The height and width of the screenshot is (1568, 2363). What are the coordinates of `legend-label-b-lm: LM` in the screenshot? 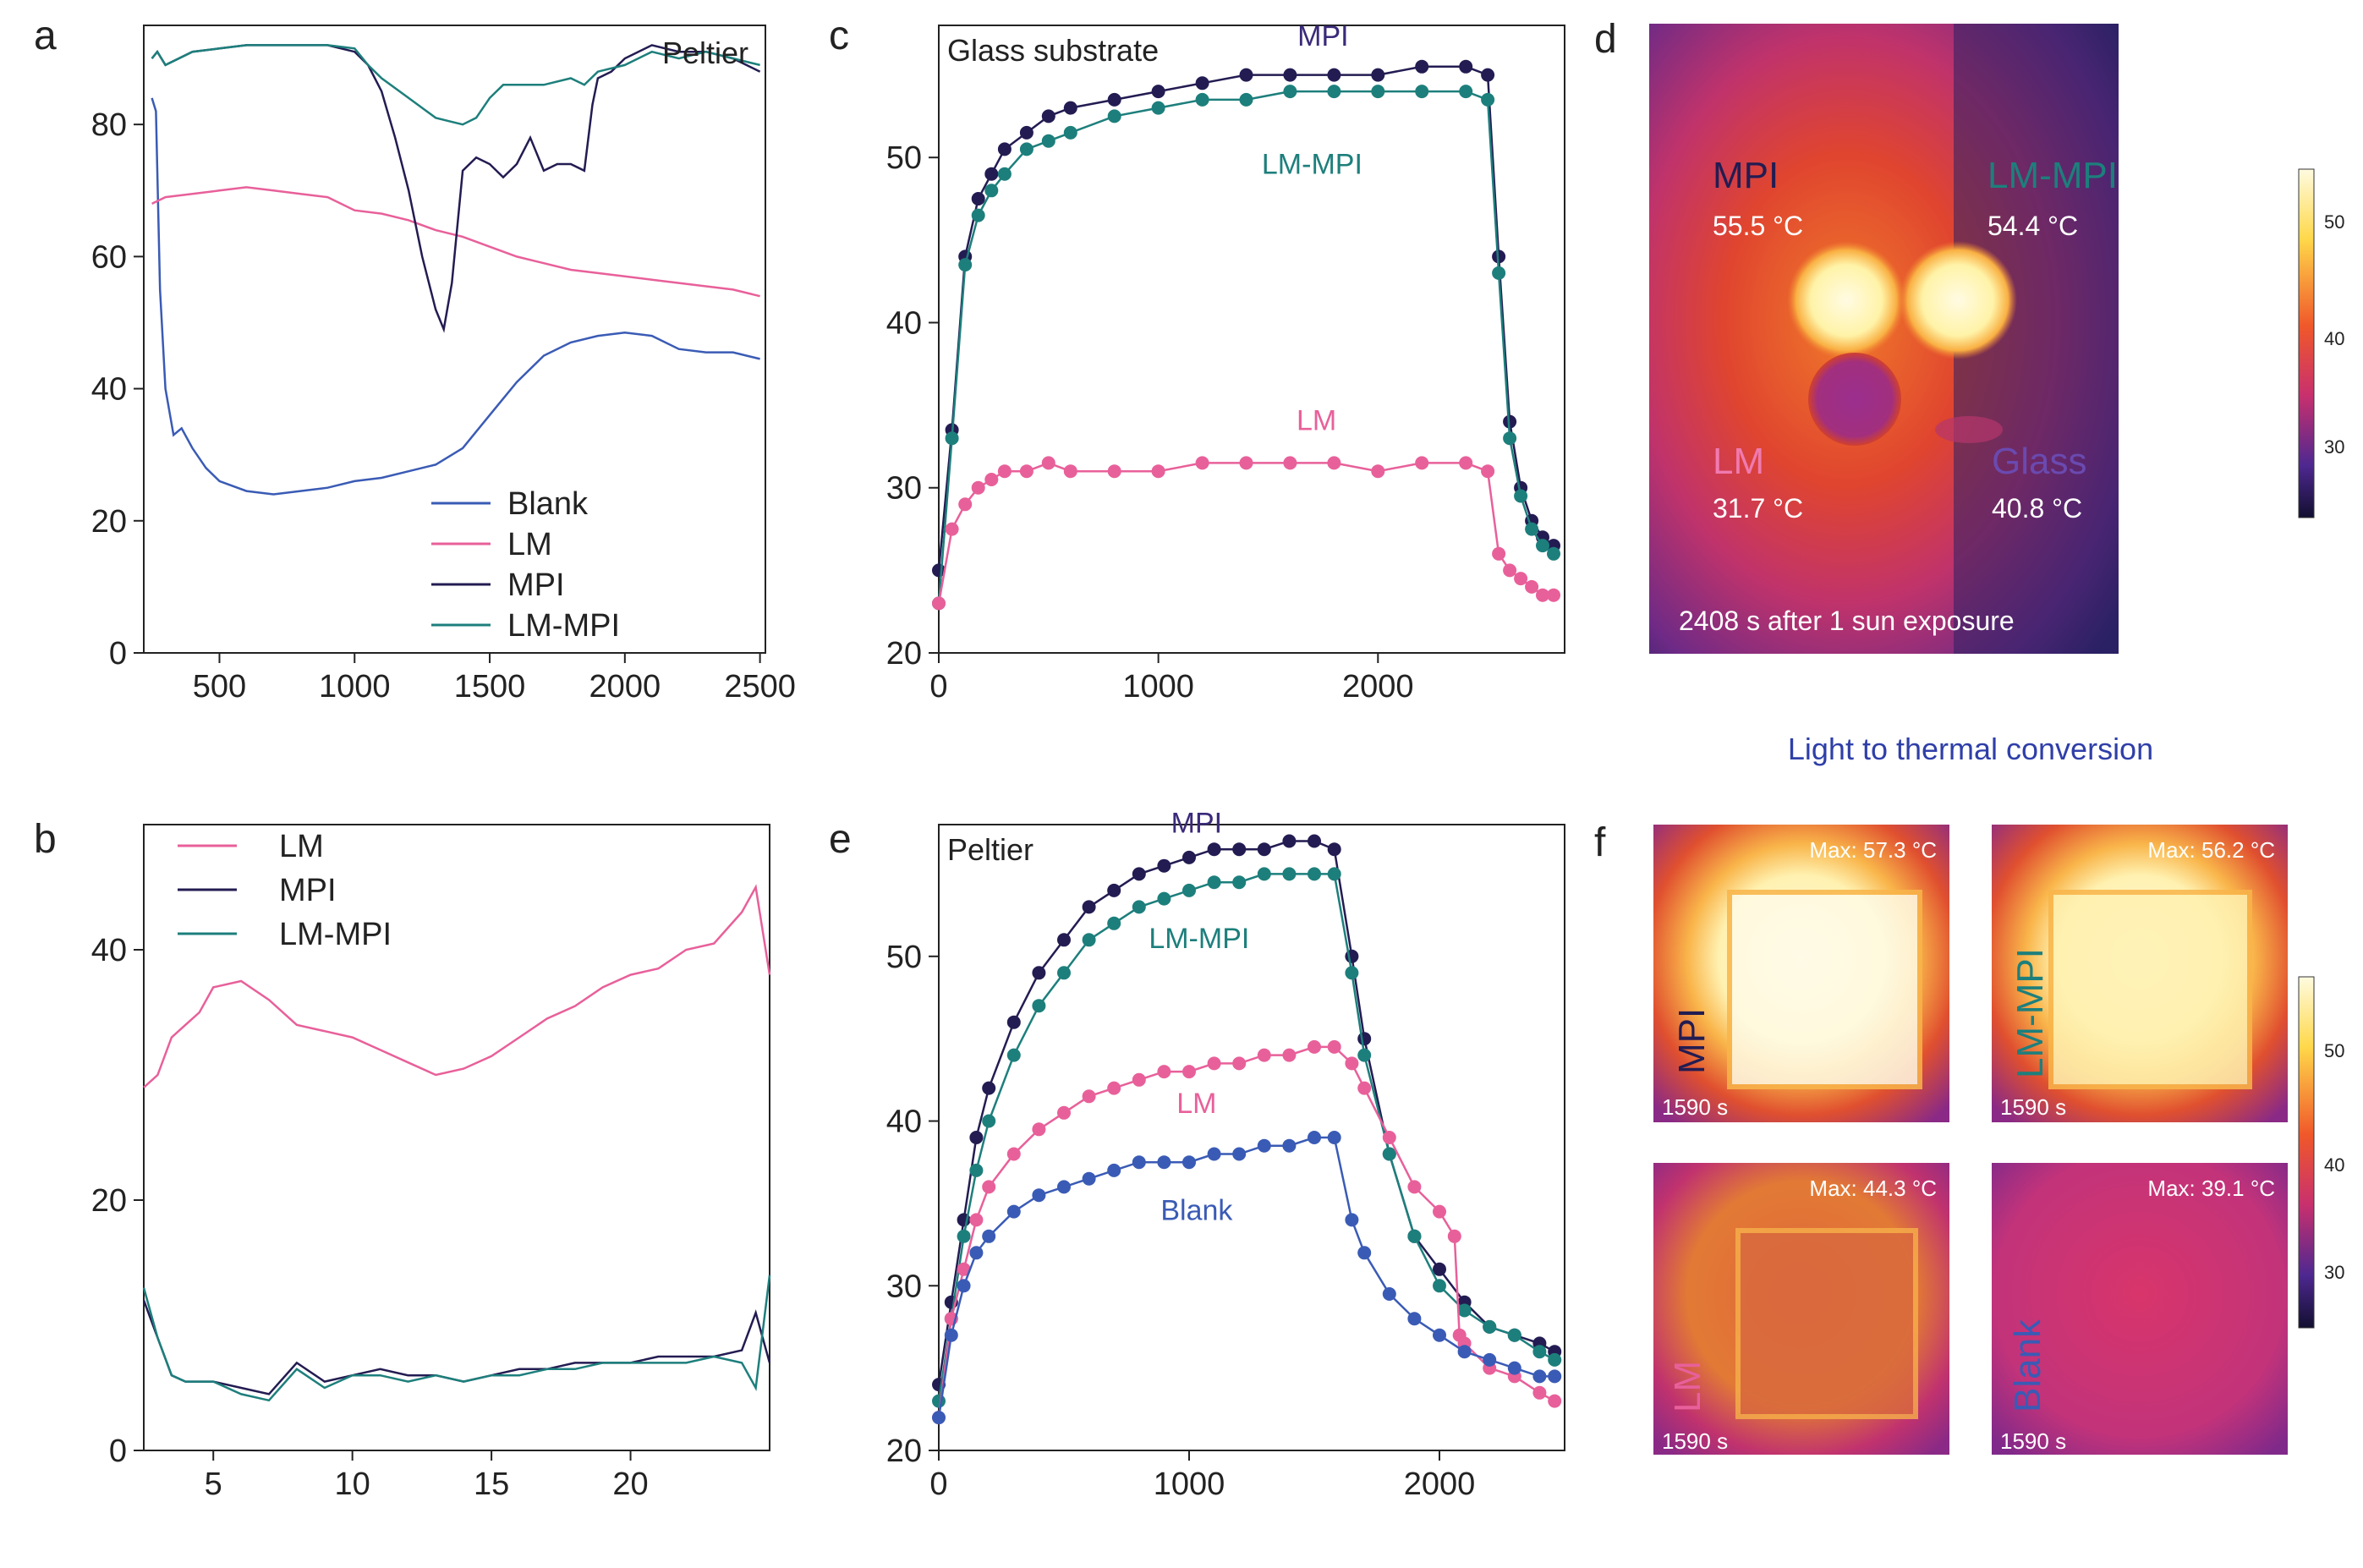 It's located at (301, 846).